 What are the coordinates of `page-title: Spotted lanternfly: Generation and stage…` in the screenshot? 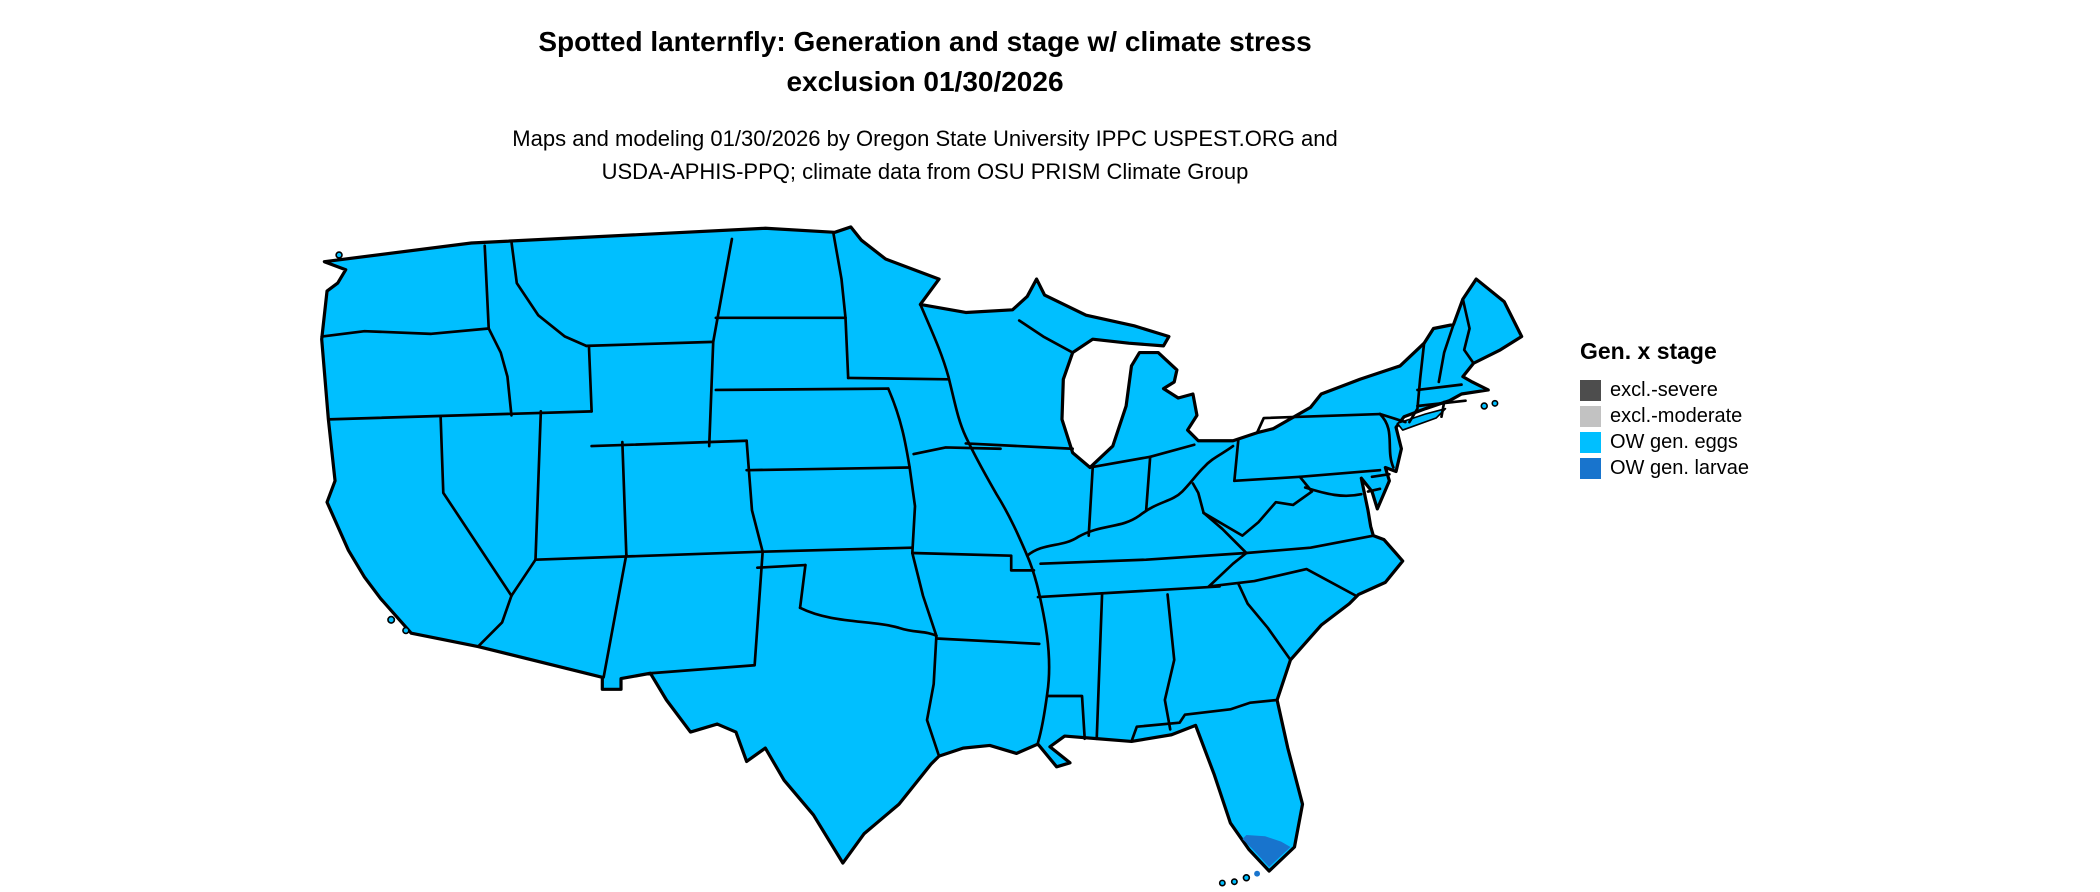 It's located at (925, 62).